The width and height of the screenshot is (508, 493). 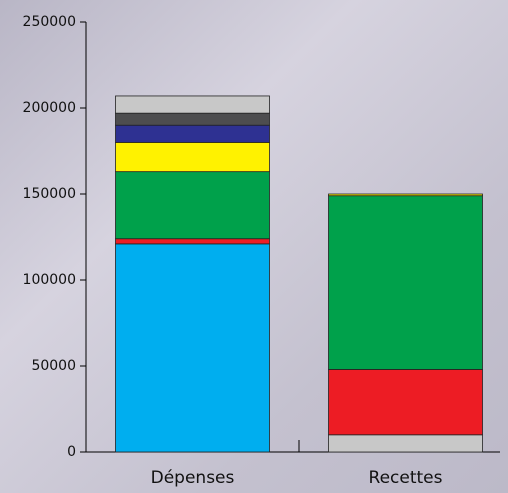 What do you see at coordinates (193, 478) in the screenshot?
I see `x-tick-label: Dépenses` at bounding box center [193, 478].